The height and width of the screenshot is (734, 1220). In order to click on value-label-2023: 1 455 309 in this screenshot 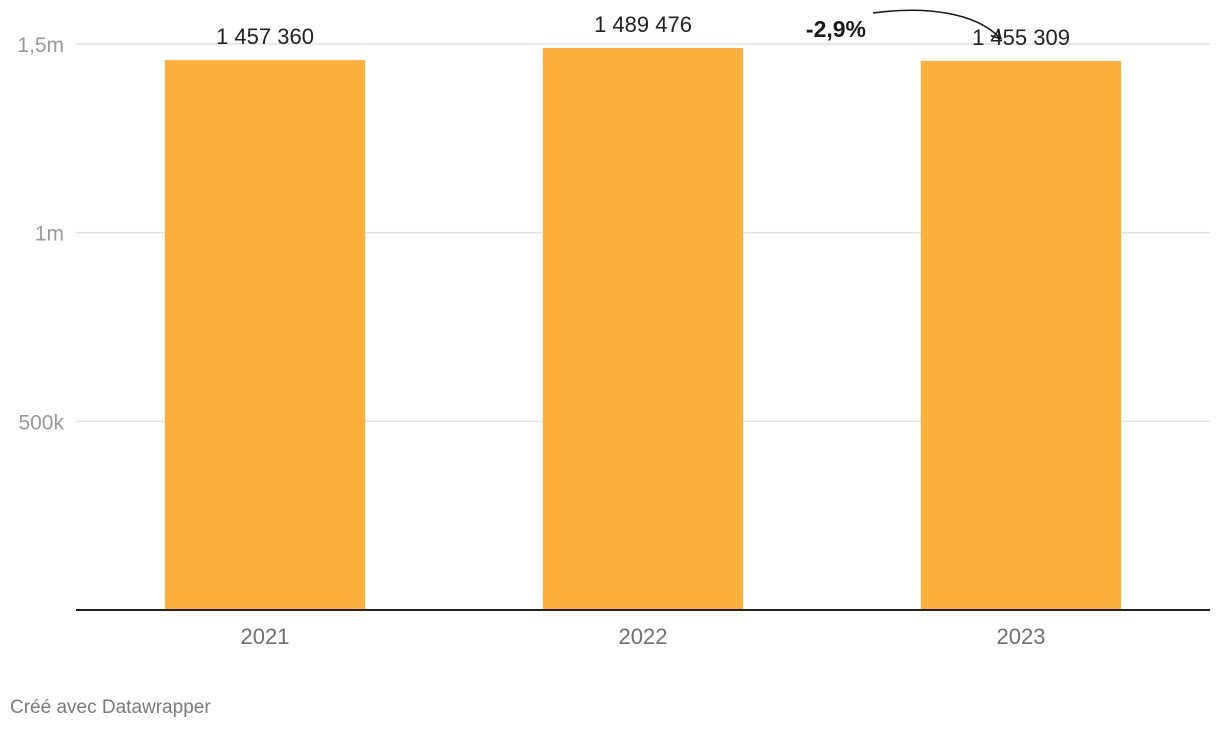, I will do `click(1021, 37)`.